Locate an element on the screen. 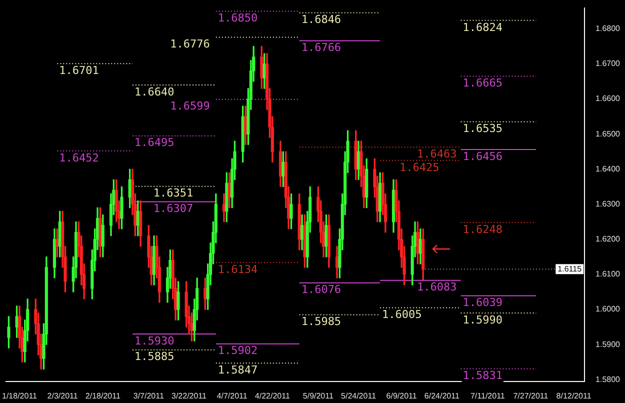 The image size is (625, 403). series-label: 1.6701 is located at coordinates (79, 70).